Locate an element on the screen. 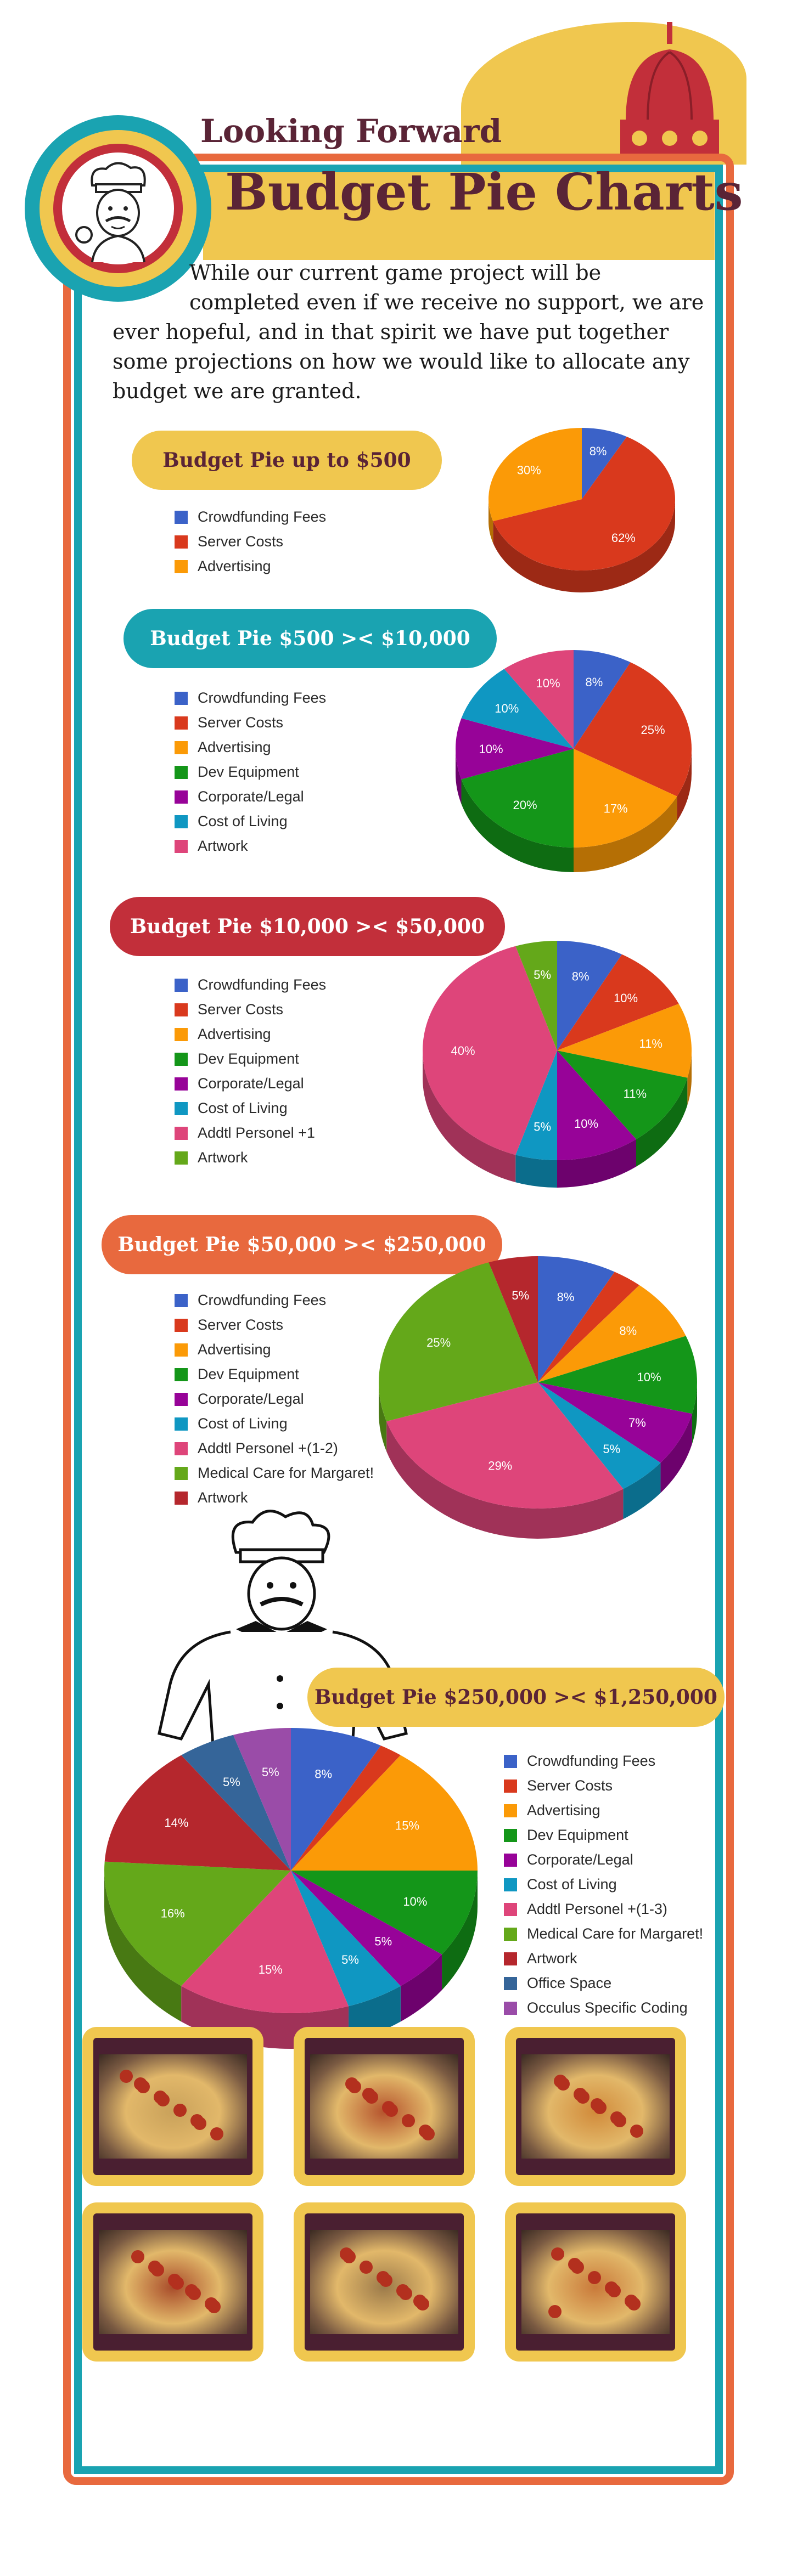 Image resolution: width=786 pixels, height=2576 pixels. pie-data-label: 17% is located at coordinates (616, 808).